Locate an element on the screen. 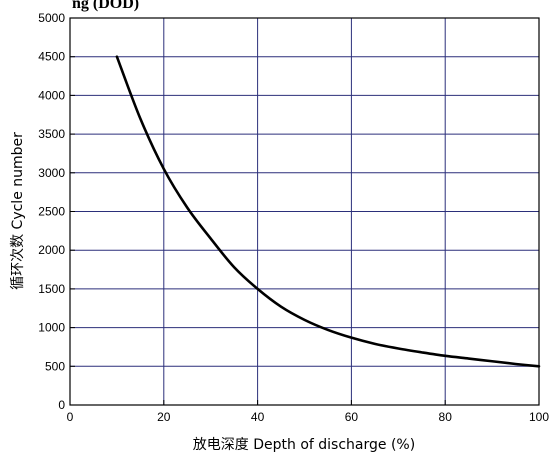  y-axis-ticks: 0 500 1000 1500 2000 2500 3000 3500 4000 4500 5000 is located at coordinates (56, 211).